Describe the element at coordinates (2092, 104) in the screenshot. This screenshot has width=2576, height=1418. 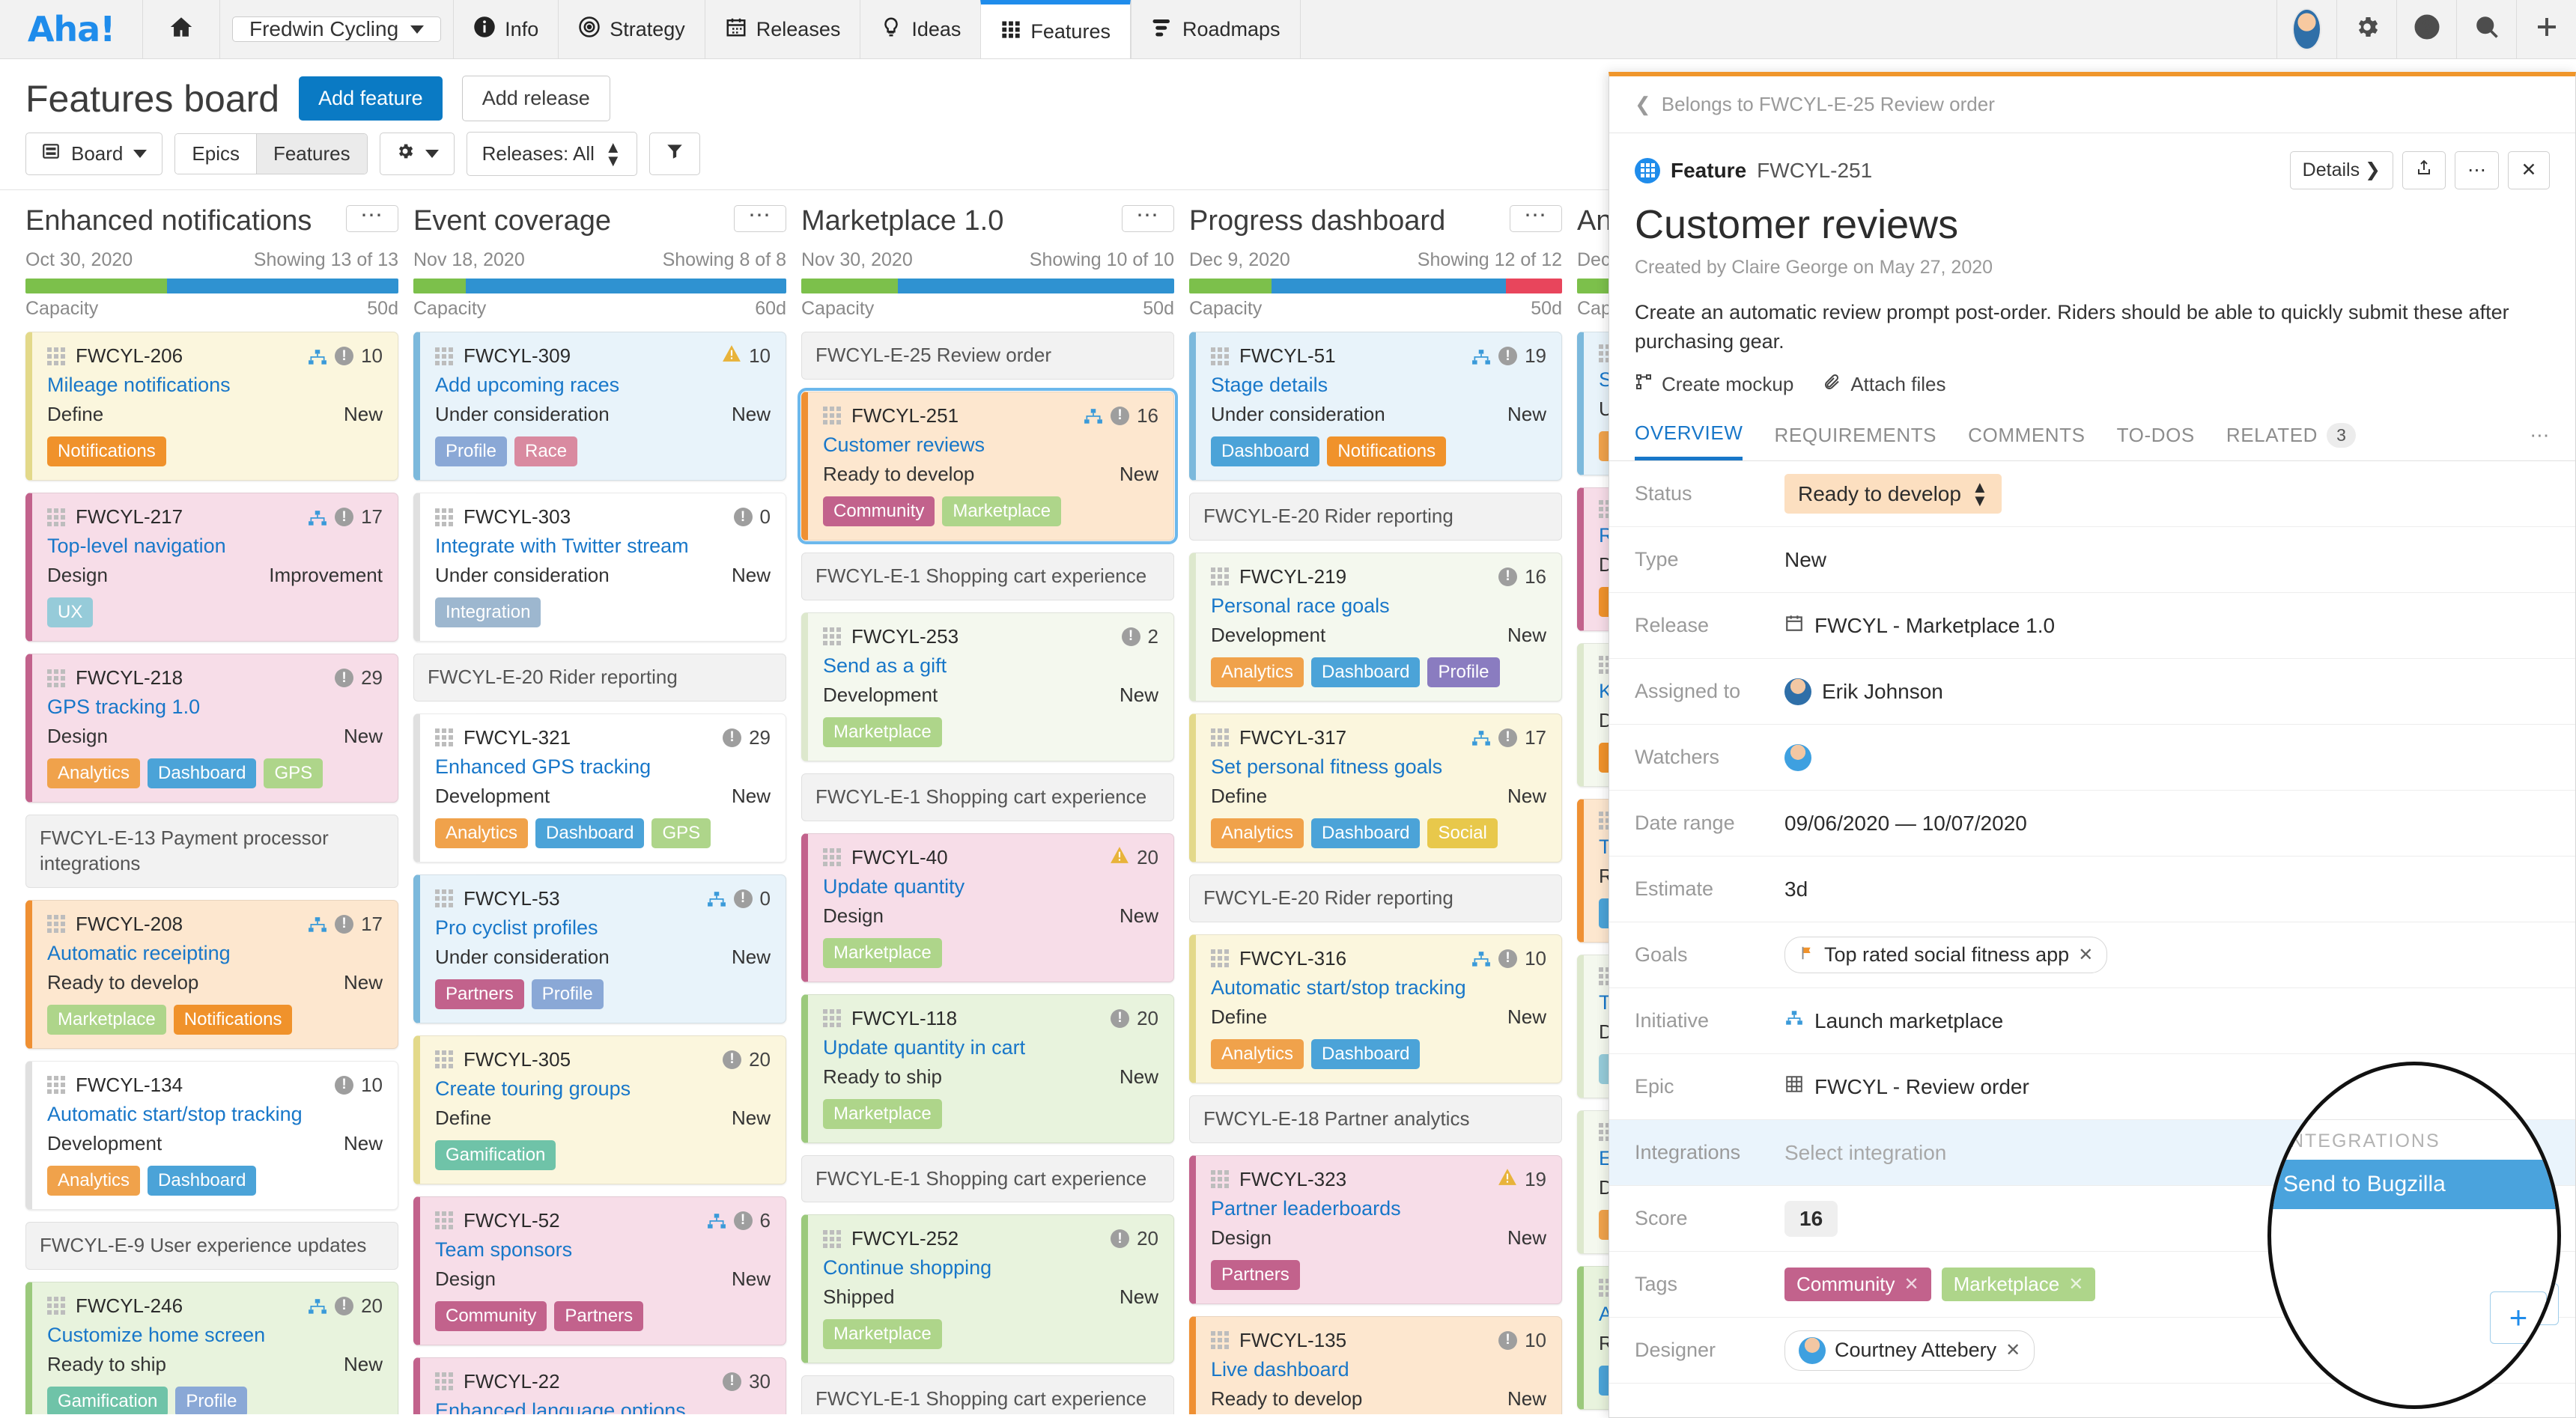
I see `breadcrumb: ❮ Belongs to FWCYL-E-25 Review order` at that location.